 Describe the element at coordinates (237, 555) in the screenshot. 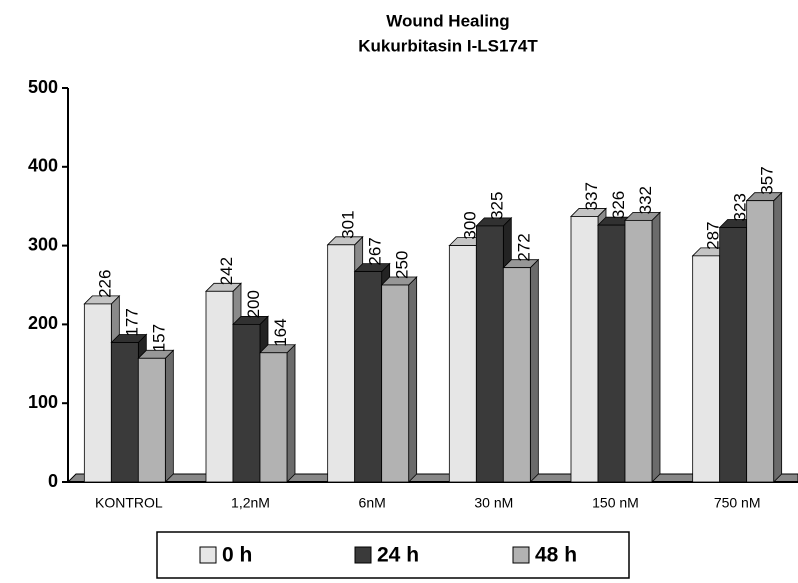

I see `legend-label: 0 h` at that location.